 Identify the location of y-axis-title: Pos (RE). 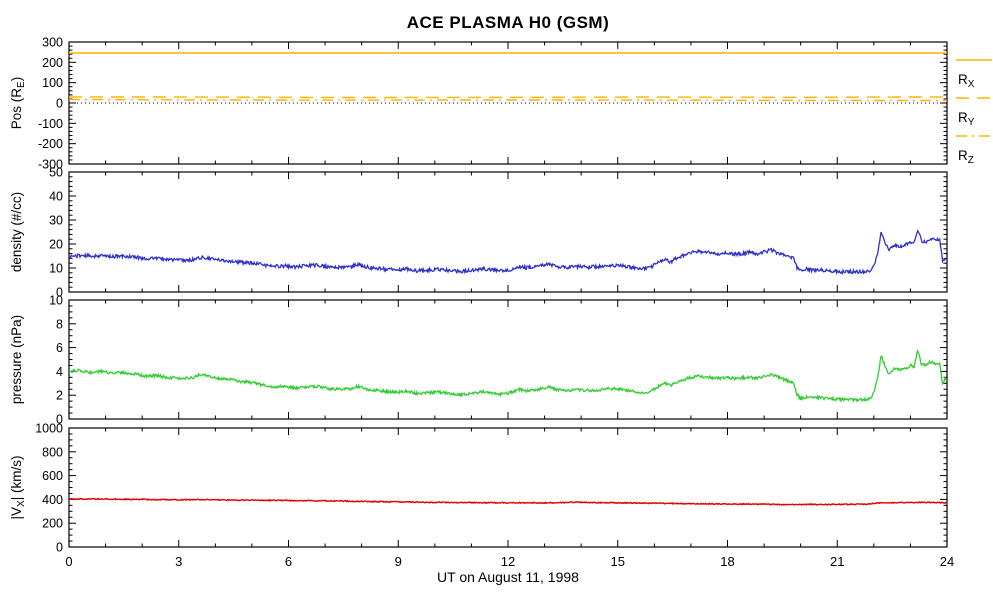
(18, 103).